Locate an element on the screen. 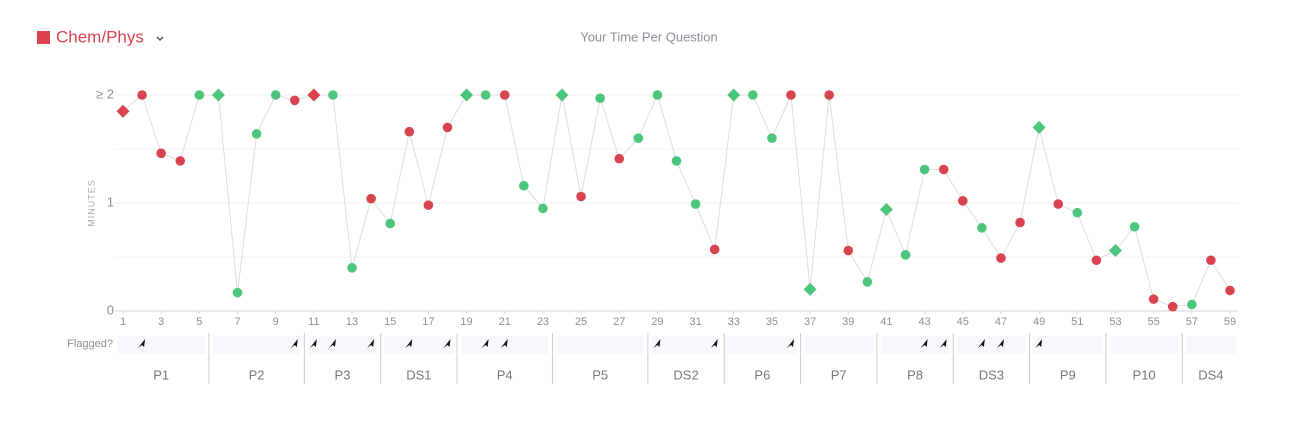 This screenshot has height=423, width=1295. x-tick-label: 45 is located at coordinates (963, 322).